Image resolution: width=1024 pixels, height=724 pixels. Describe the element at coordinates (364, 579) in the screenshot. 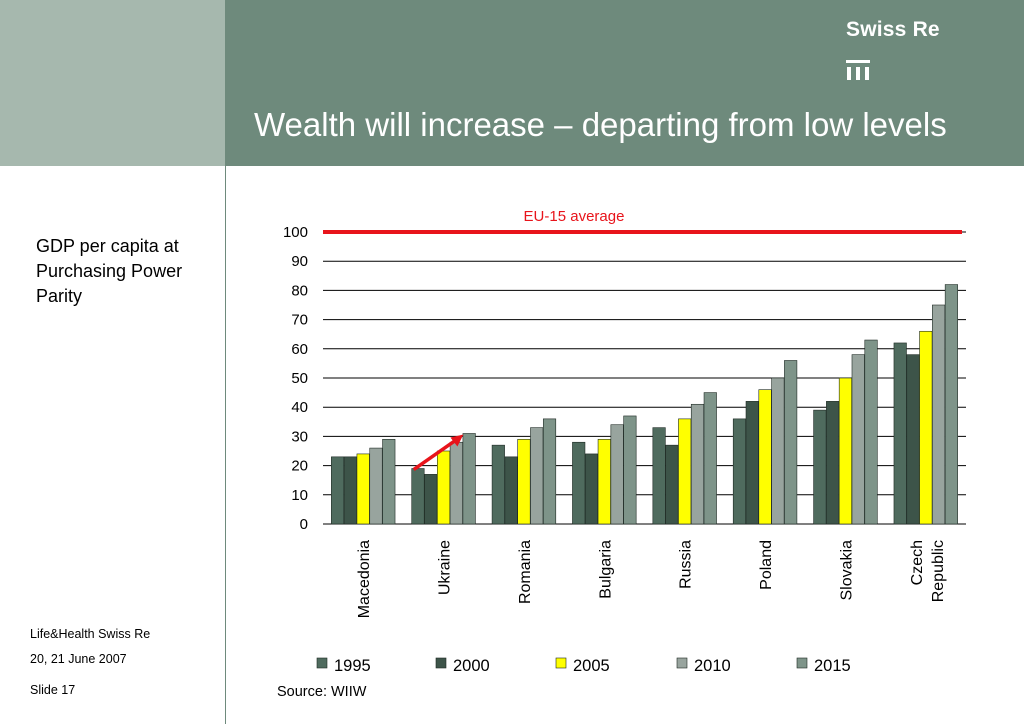

I see `x-category-label: Macedonia` at that location.